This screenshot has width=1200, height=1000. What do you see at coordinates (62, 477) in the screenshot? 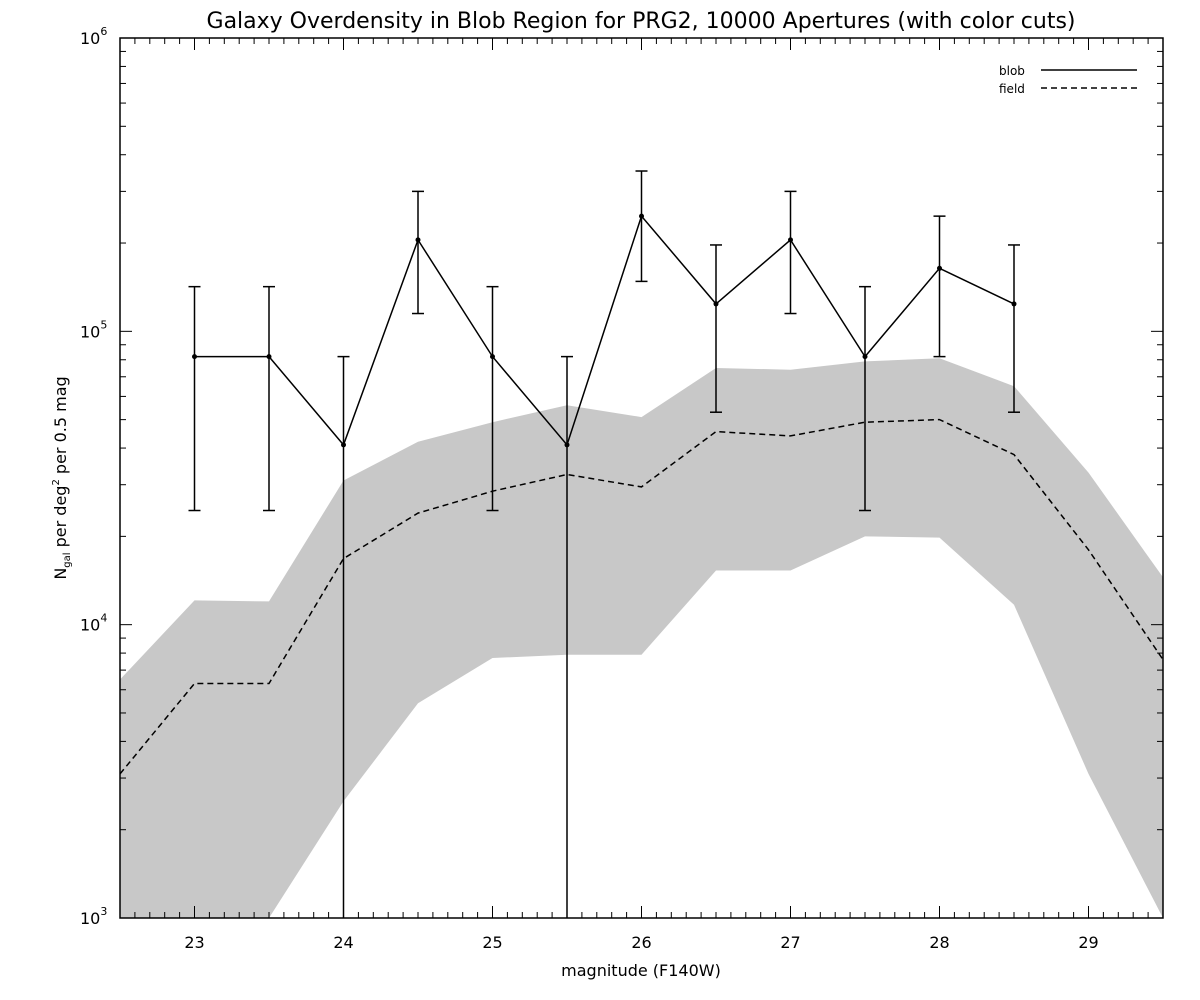
I see `y-axis-label: Ngal per deg2 per 0.5 mag` at bounding box center [62, 477].